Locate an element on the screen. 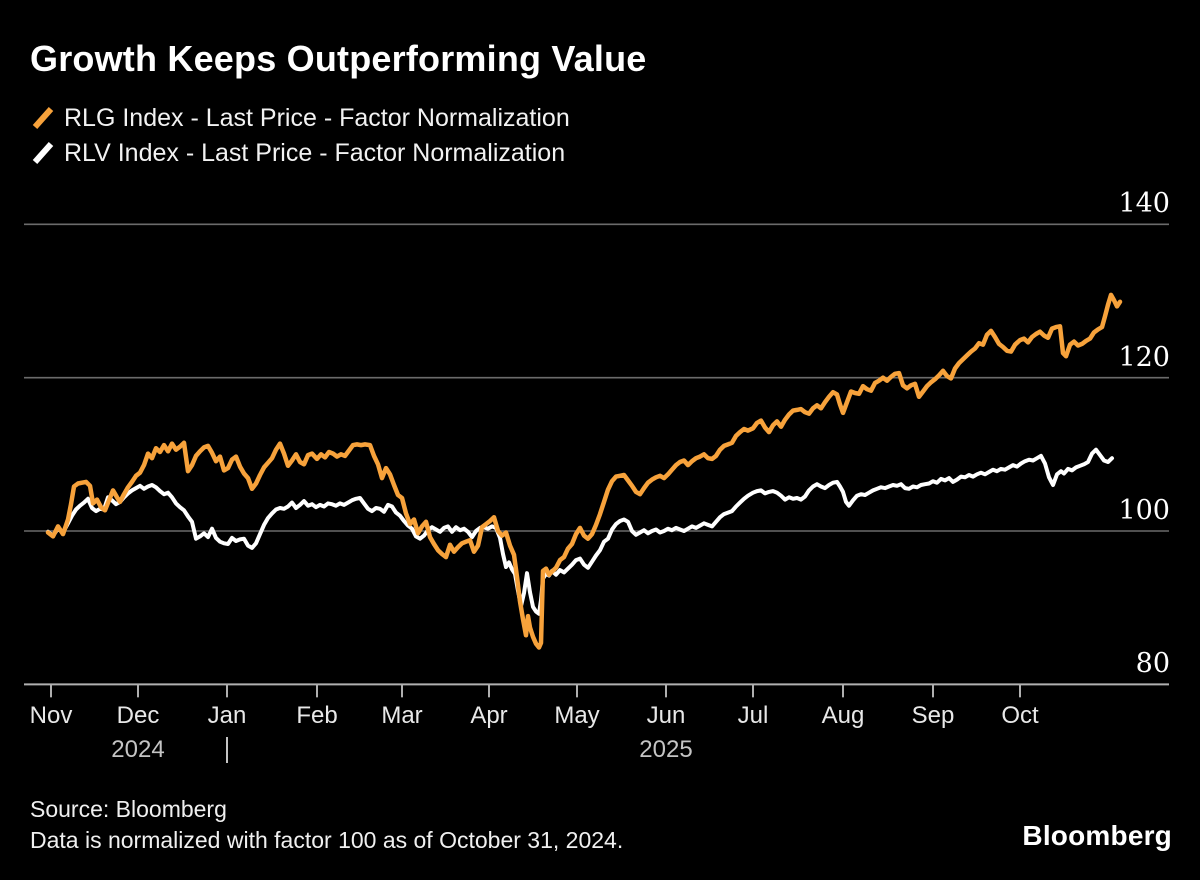 The image size is (1200, 880). month-label-mar: Mar is located at coordinates (402, 715).